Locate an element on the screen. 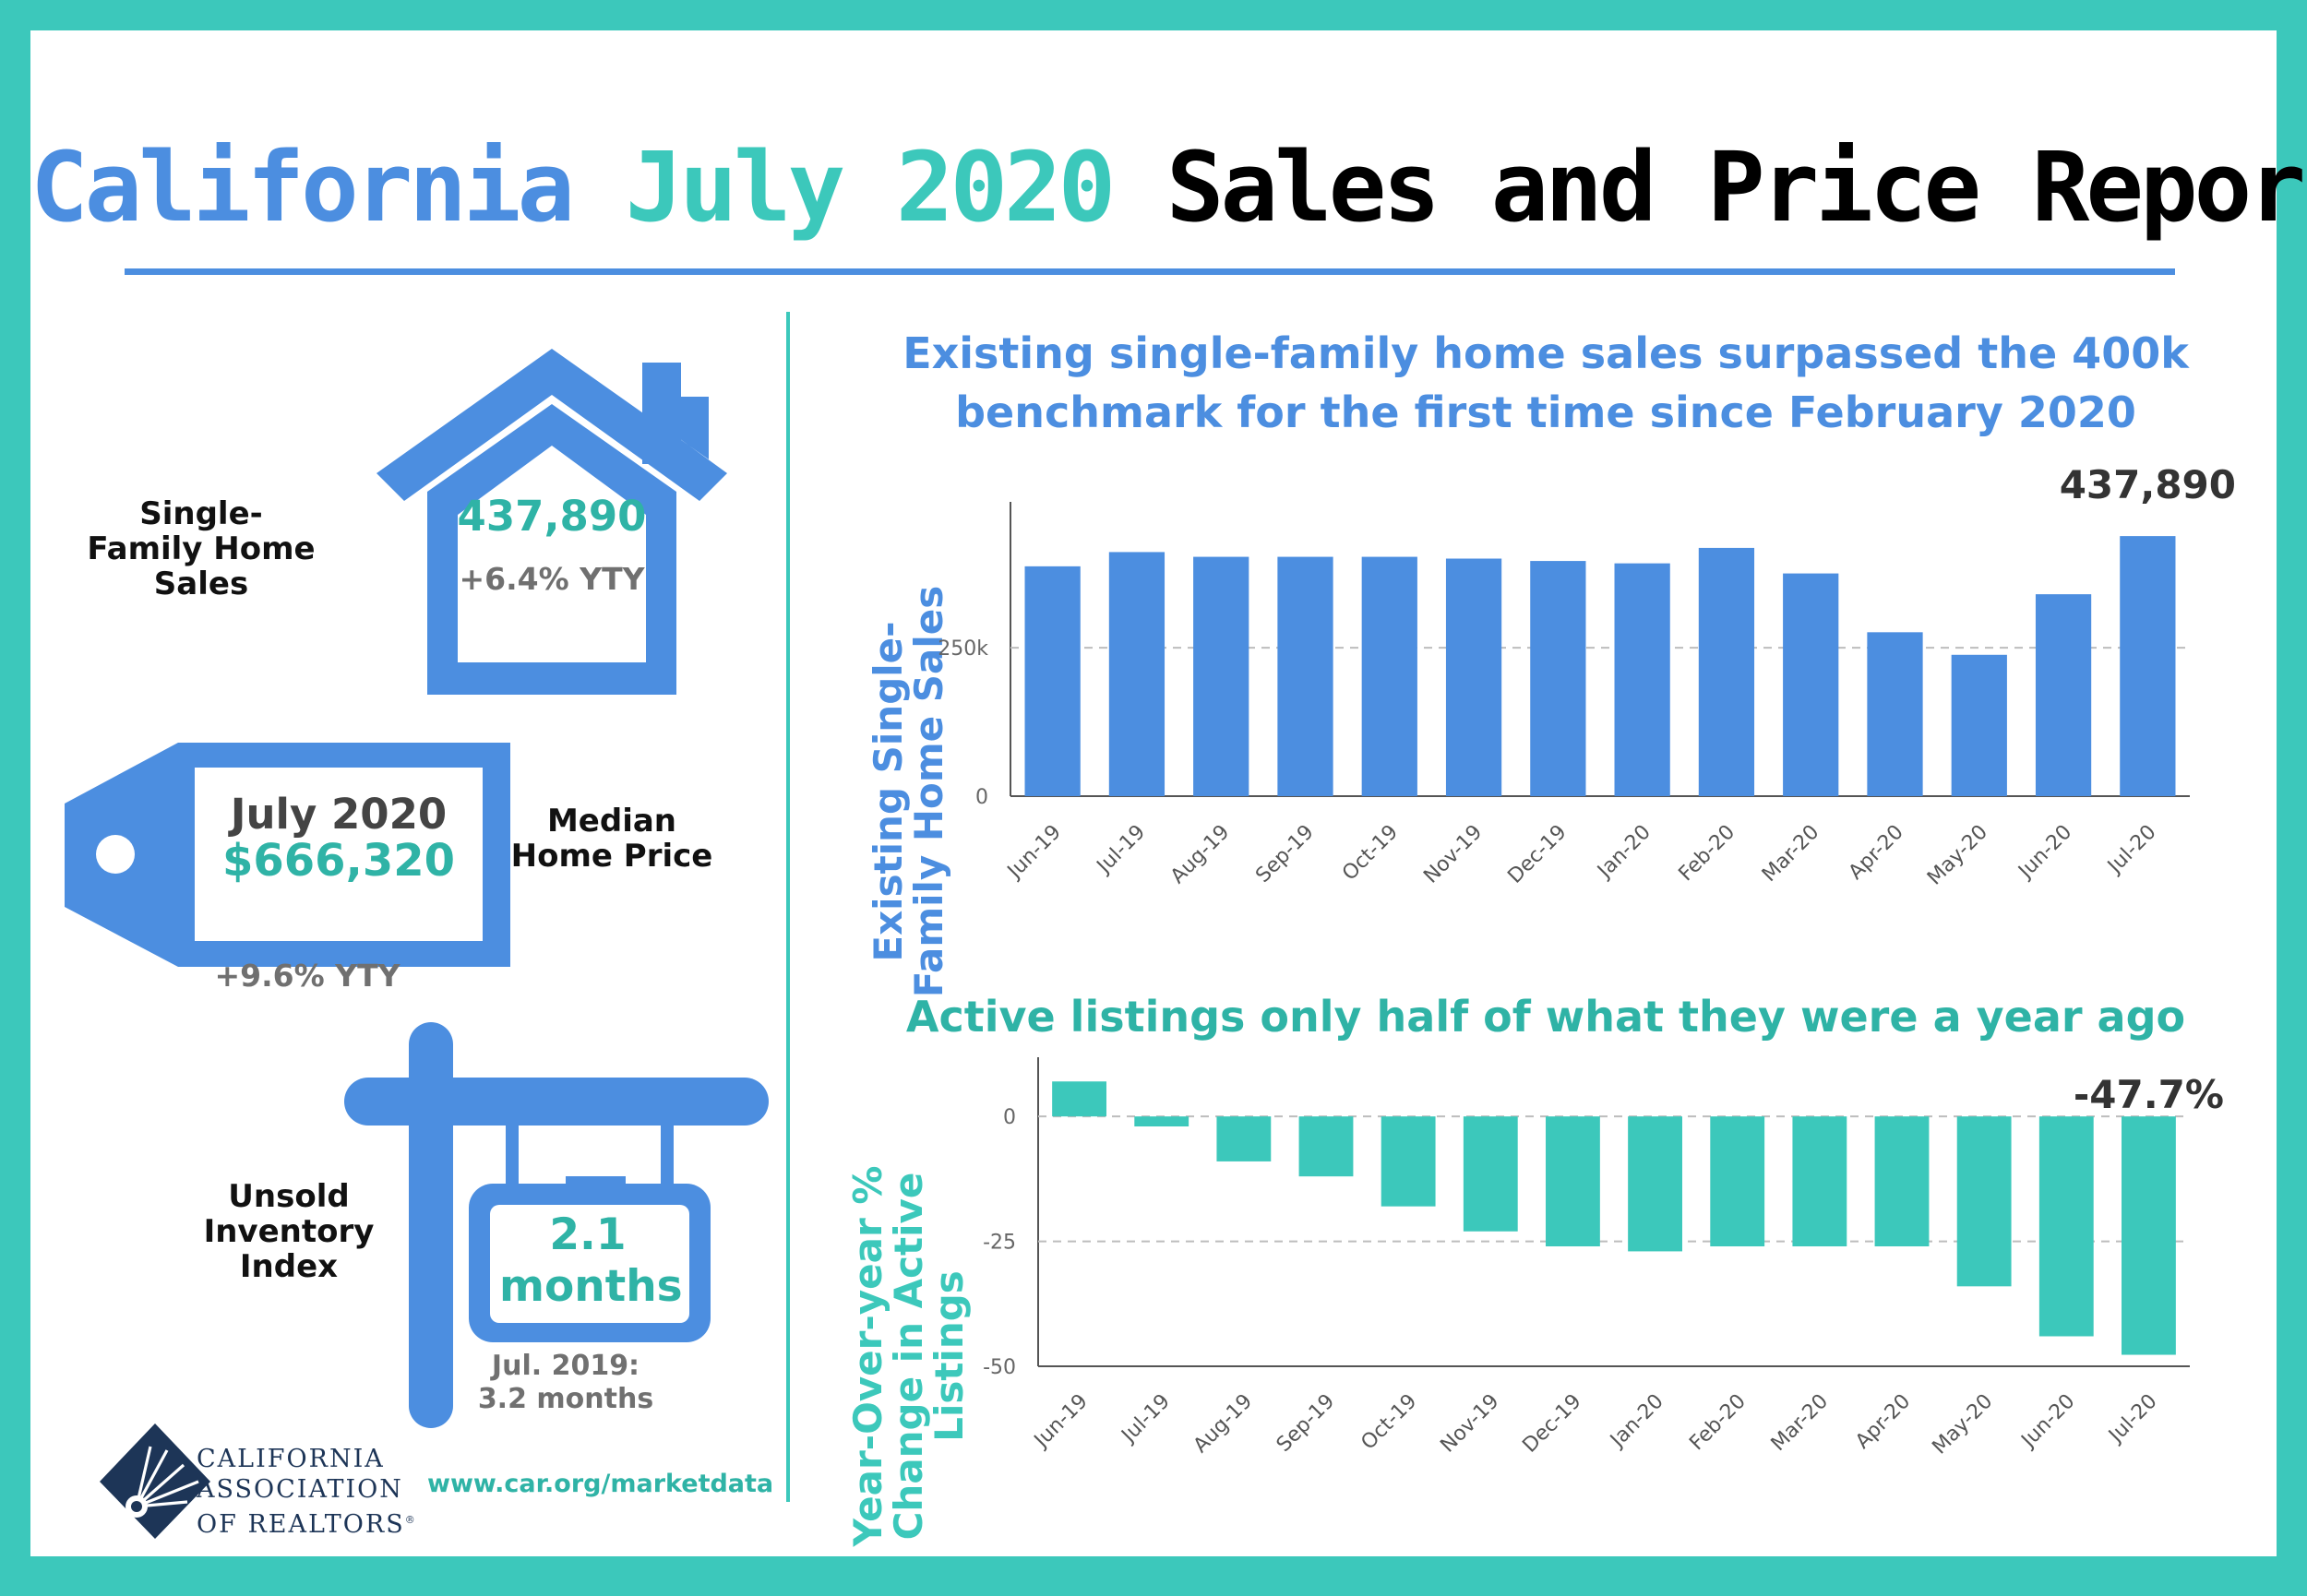  logo-line-1: CALIFORNIA is located at coordinates (291, 1459).